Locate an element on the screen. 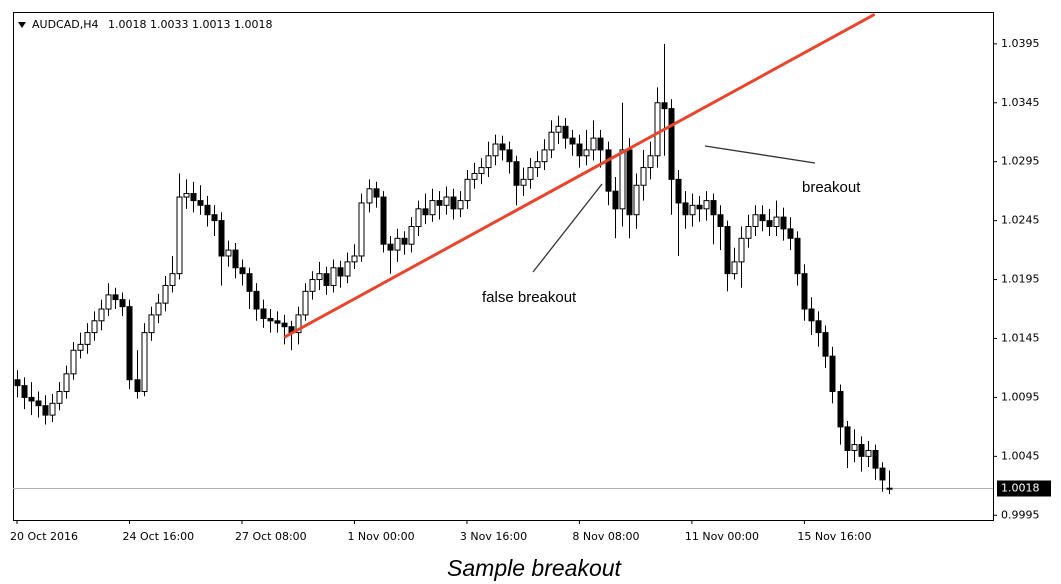 This screenshot has height=584, width=1061. menu-arrow is located at coordinates (22, 25).